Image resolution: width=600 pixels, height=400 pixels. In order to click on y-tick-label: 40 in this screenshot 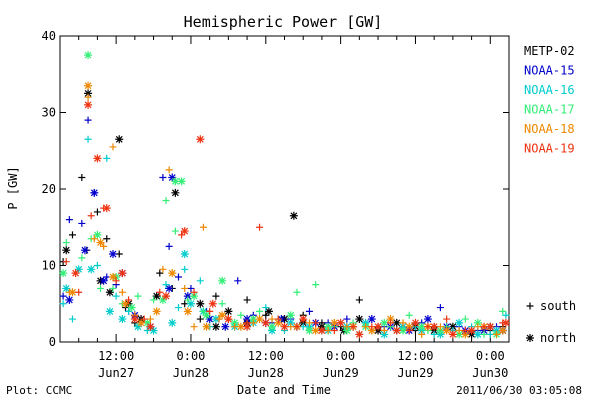, I will do `click(49, 36)`.